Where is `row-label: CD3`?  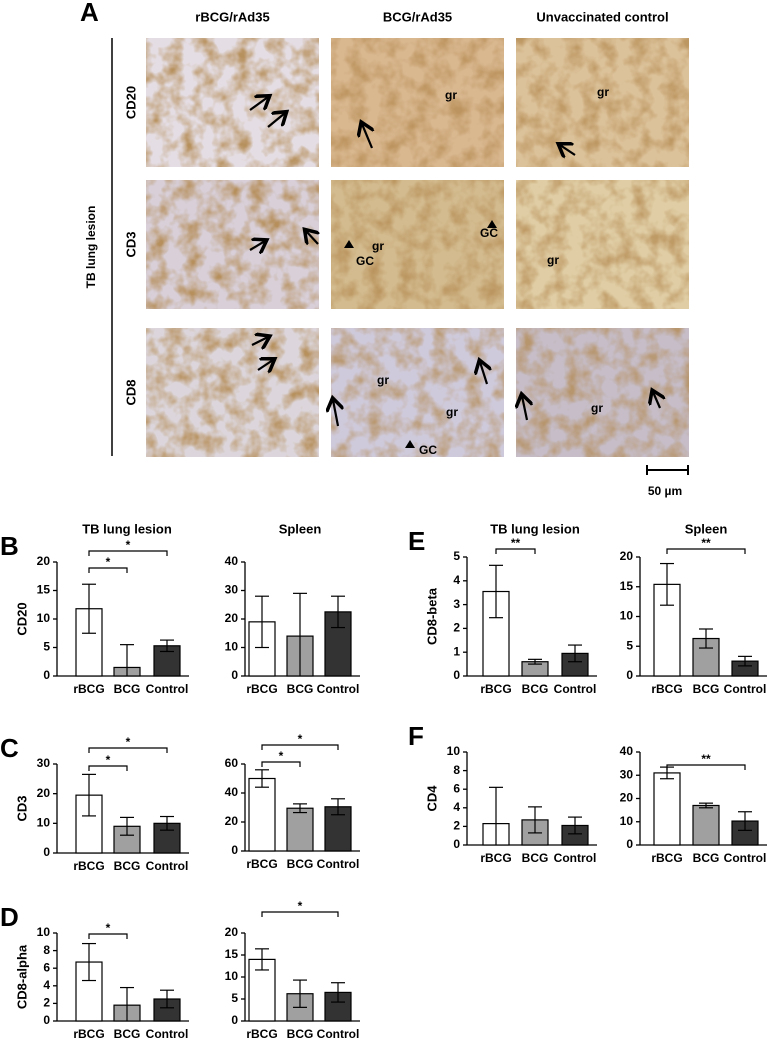 row-label: CD3 is located at coordinates (130, 244).